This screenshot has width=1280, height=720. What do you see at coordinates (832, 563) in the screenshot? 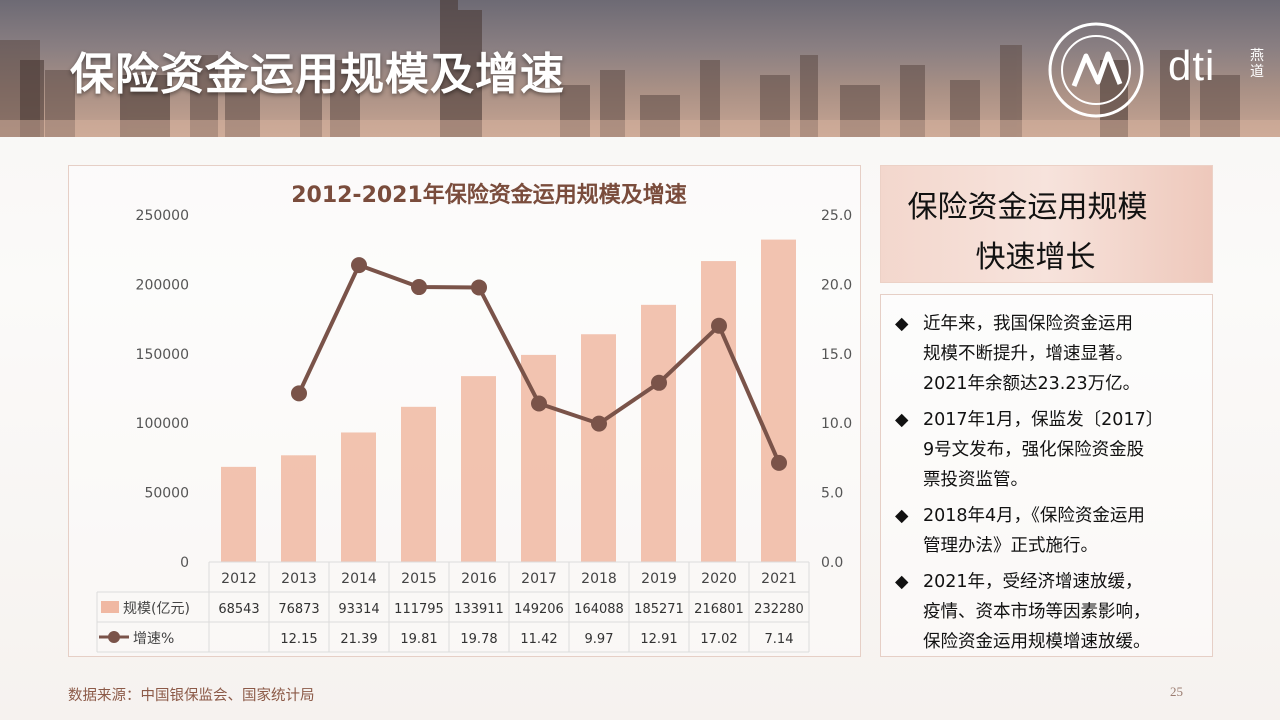
I see `y-right-tick-label: 0.0` at bounding box center [832, 563].